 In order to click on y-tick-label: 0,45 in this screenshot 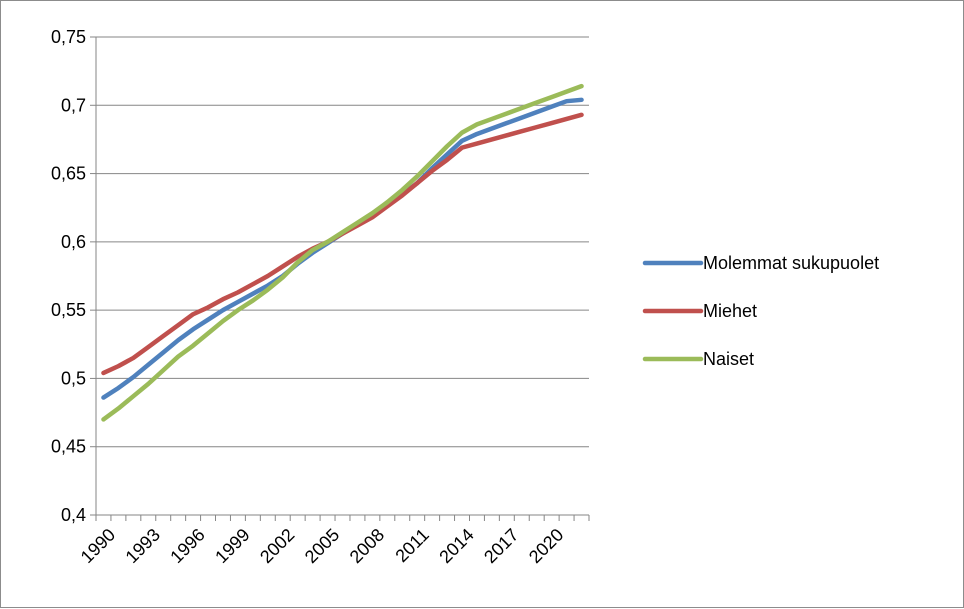, I will do `click(68, 447)`.